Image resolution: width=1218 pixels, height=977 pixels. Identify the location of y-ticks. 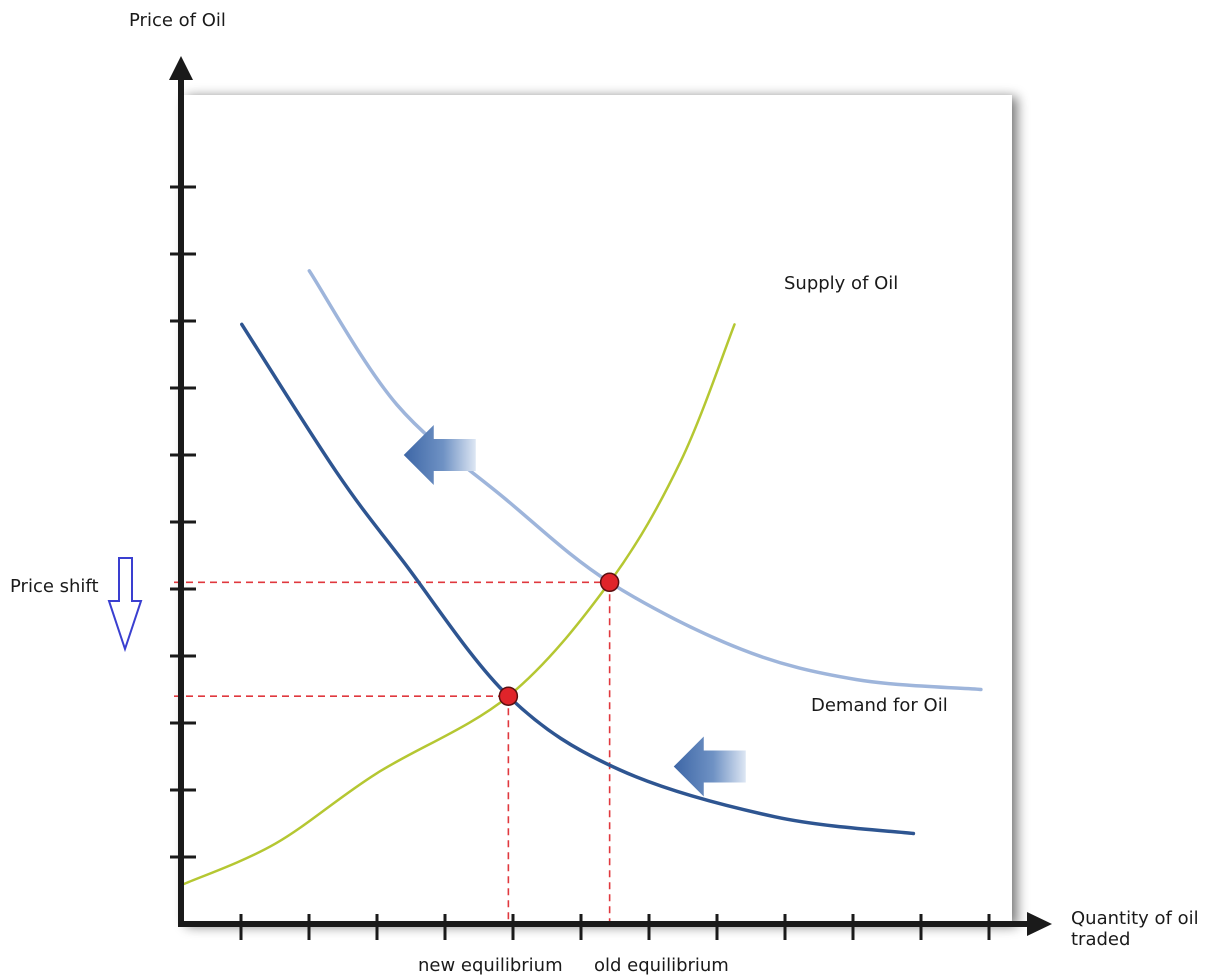
(183, 522).